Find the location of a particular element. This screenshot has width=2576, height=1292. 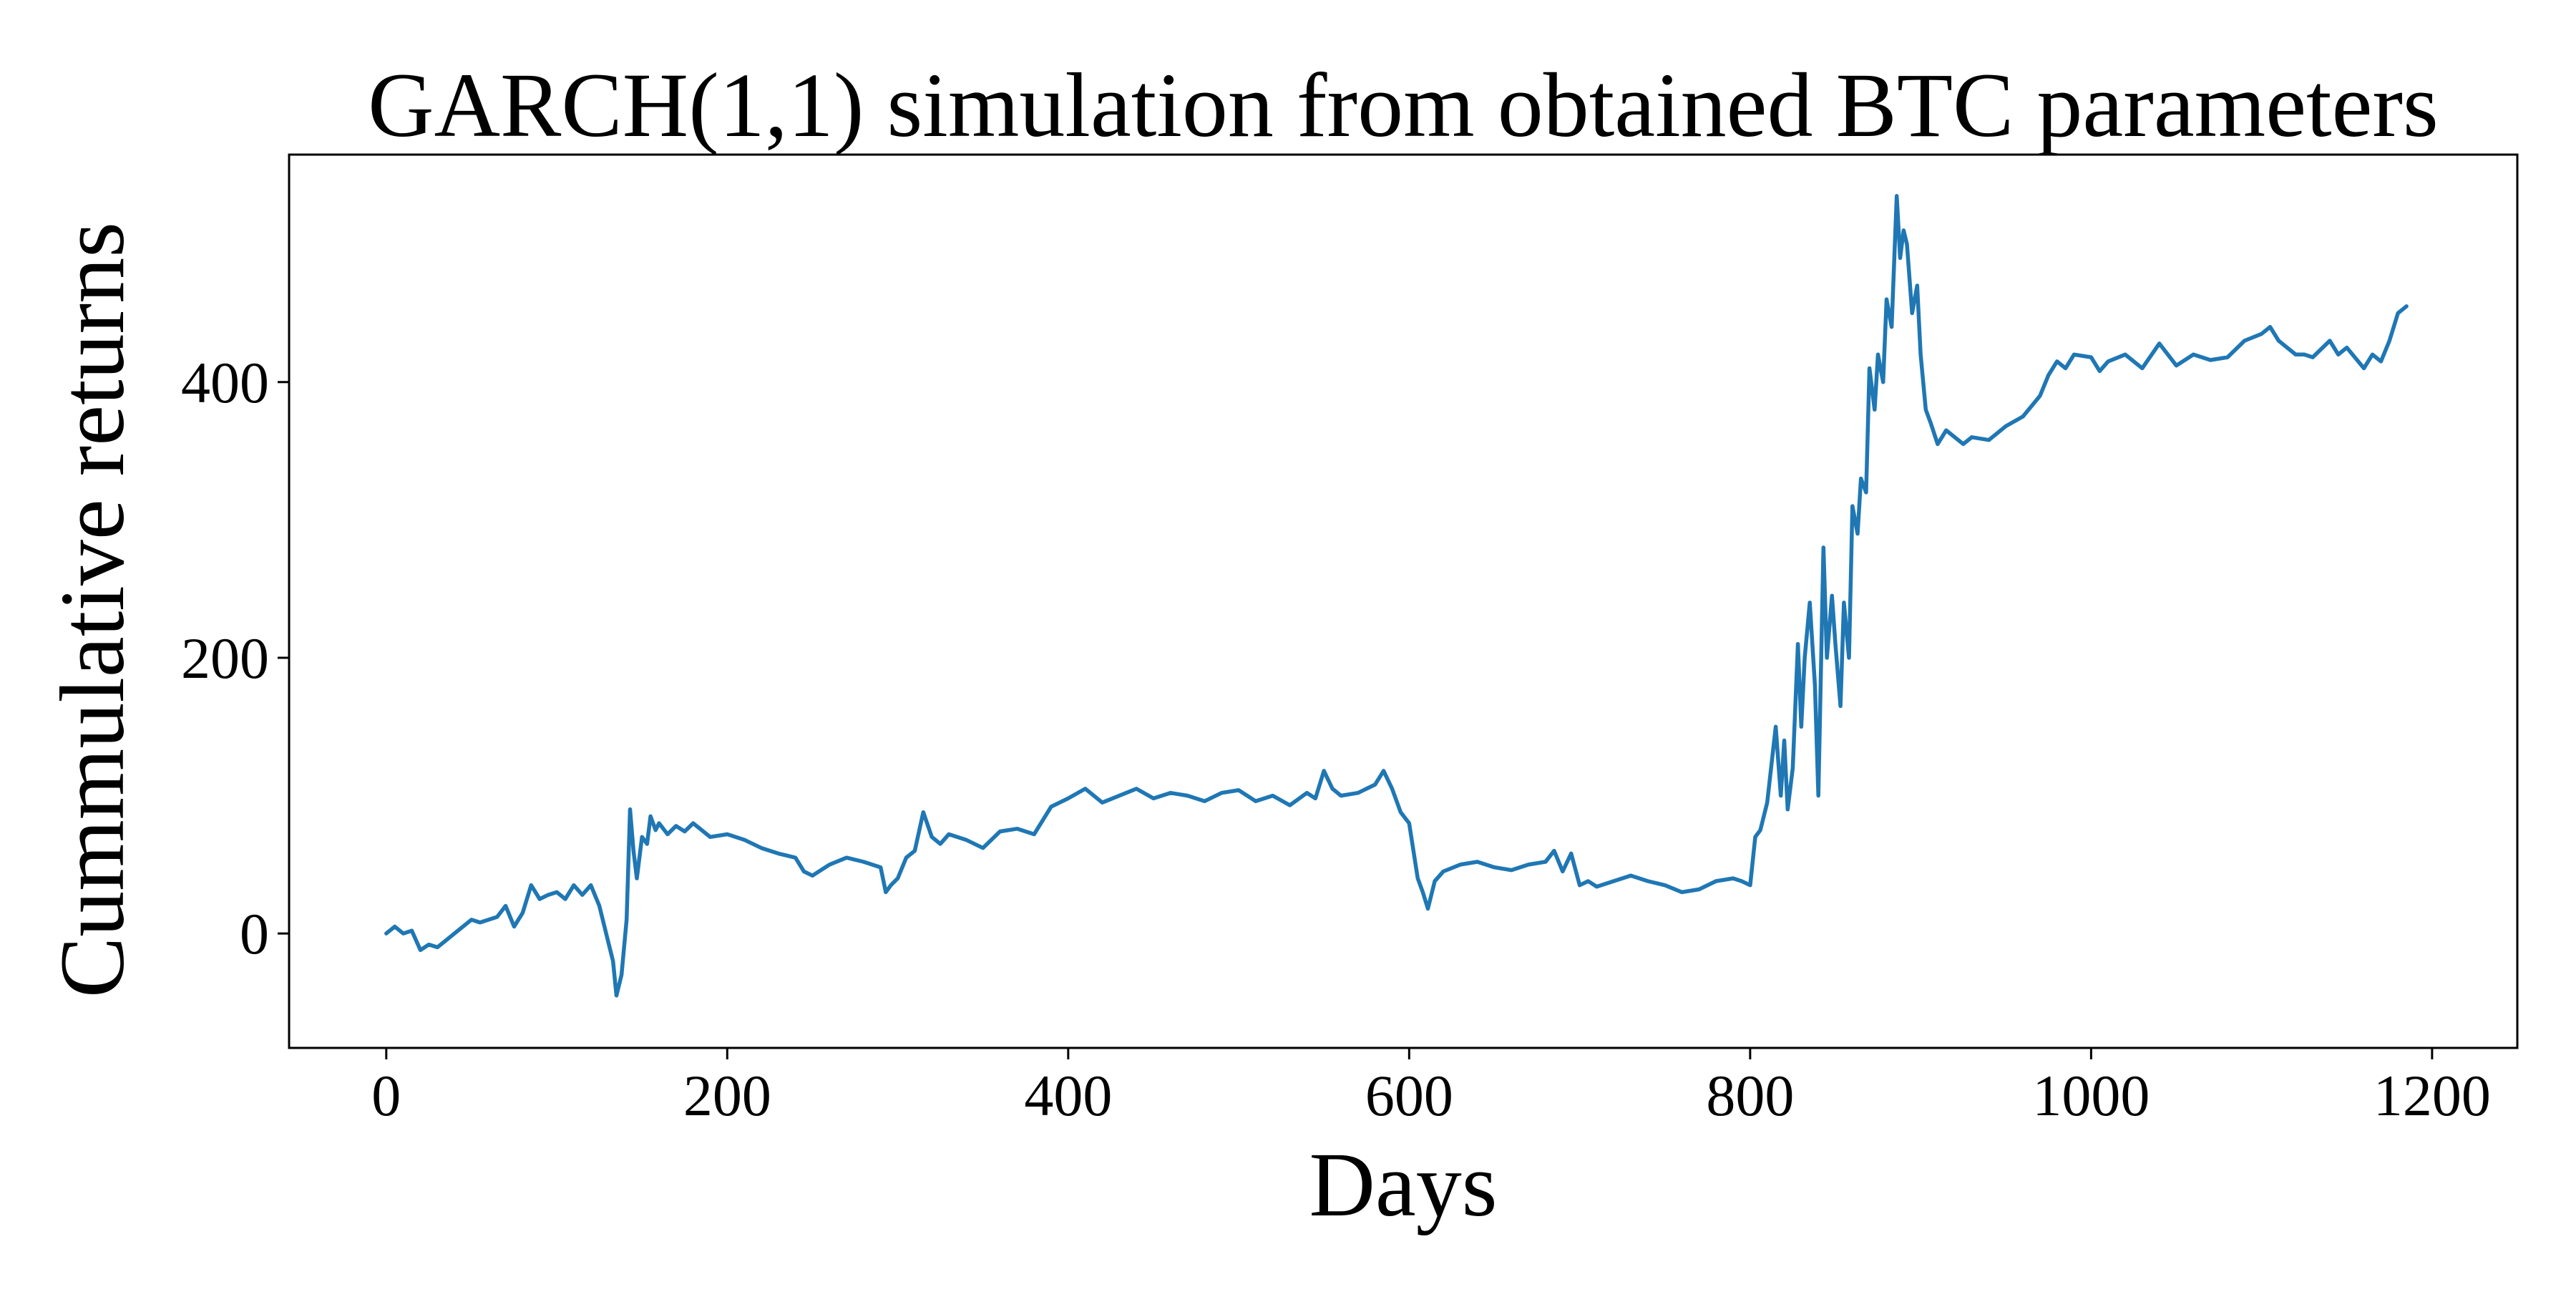

x-tick-label: 200 is located at coordinates (727, 1095).